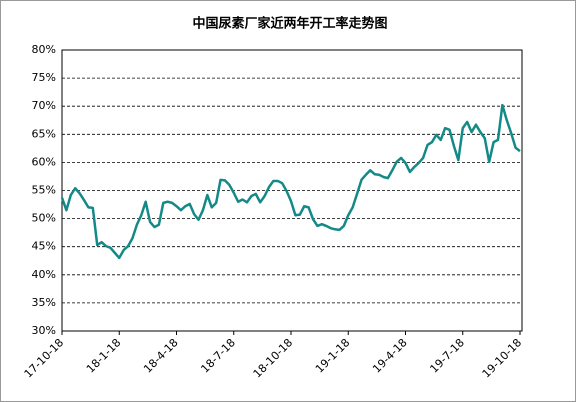  Describe the element at coordinates (44, 161) in the screenshot. I see `y-tick-label: 60%` at that location.